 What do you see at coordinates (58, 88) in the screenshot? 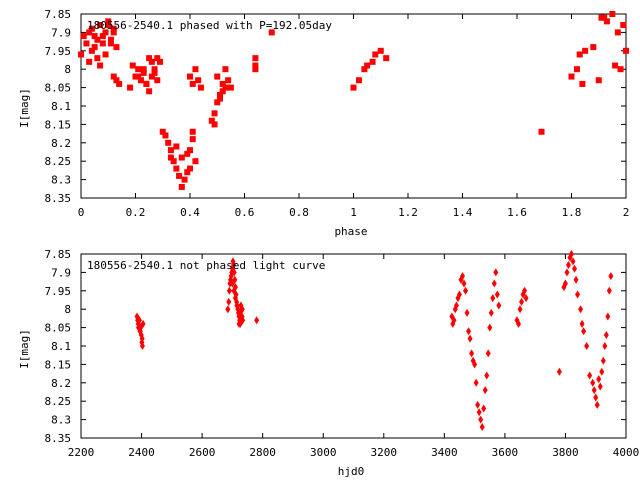
I see `phased-y-tick-label: 8.05` at bounding box center [58, 88].